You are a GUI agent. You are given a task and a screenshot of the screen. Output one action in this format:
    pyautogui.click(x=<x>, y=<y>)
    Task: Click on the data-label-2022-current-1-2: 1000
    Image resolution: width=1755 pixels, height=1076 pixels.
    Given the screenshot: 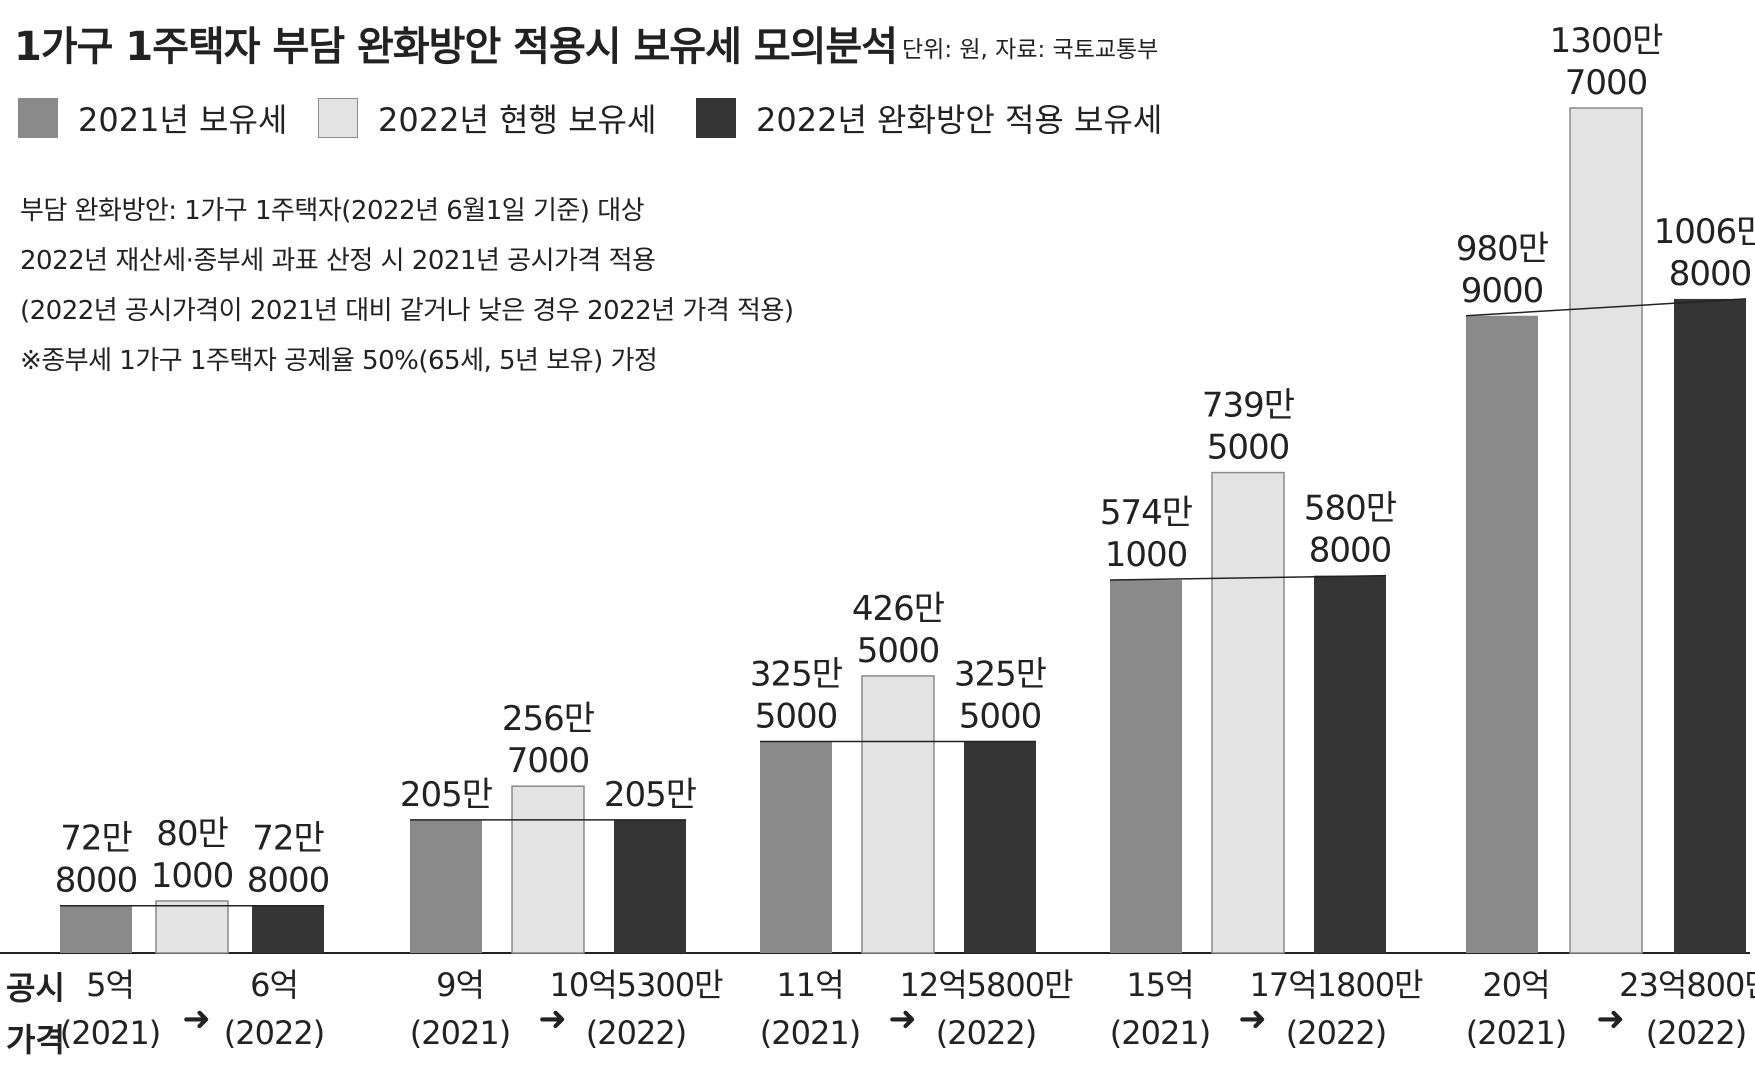 What is the action you would take?
    pyautogui.click(x=192, y=876)
    